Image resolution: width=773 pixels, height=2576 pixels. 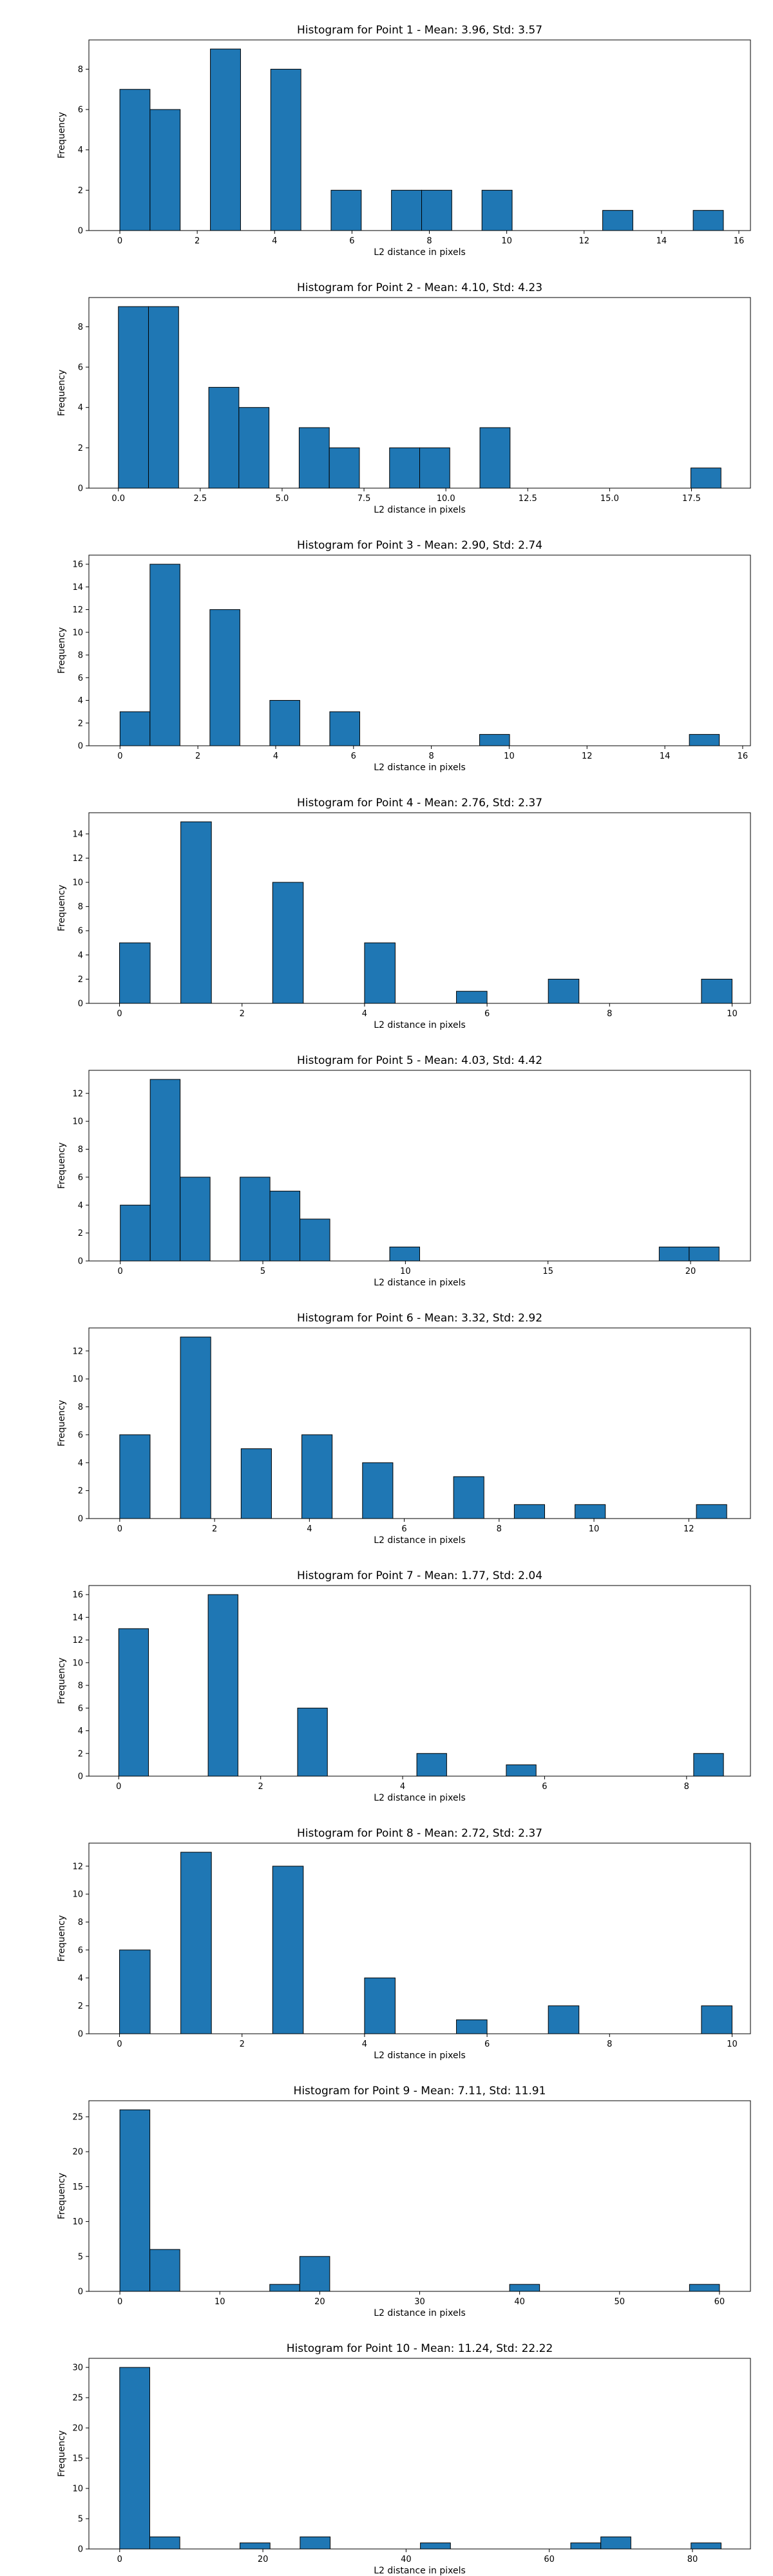 I want to click on x-tick-label: 15, so click(x=547, y=1271).